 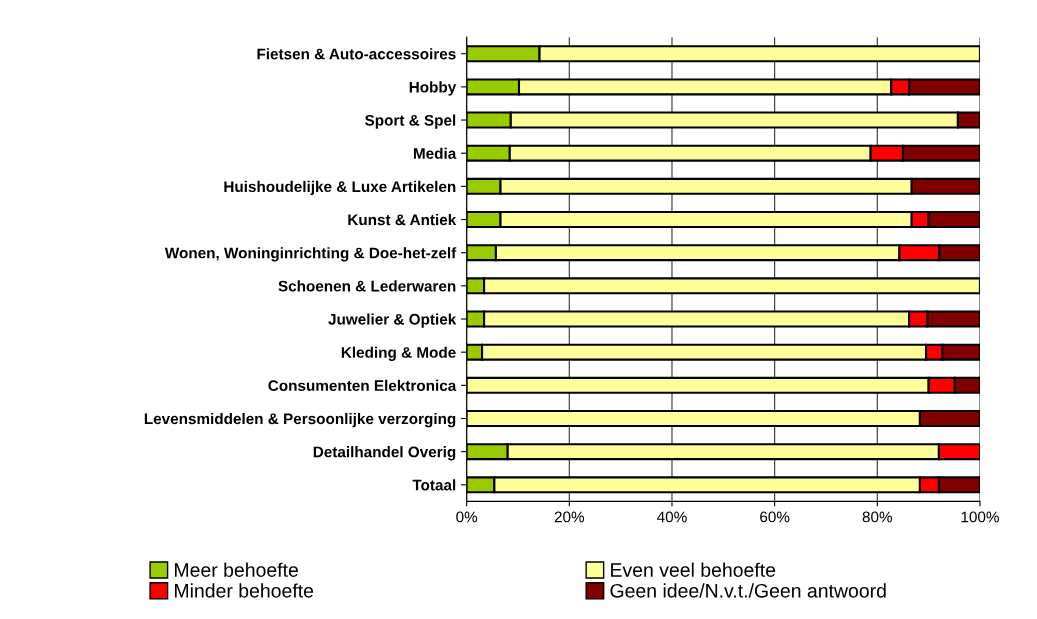 What do you see at coordinates (356, 54) in the screenshot?
I see `y-tick-label: Fietsen & Auto-accessoires` at bounding box center [356, 54].